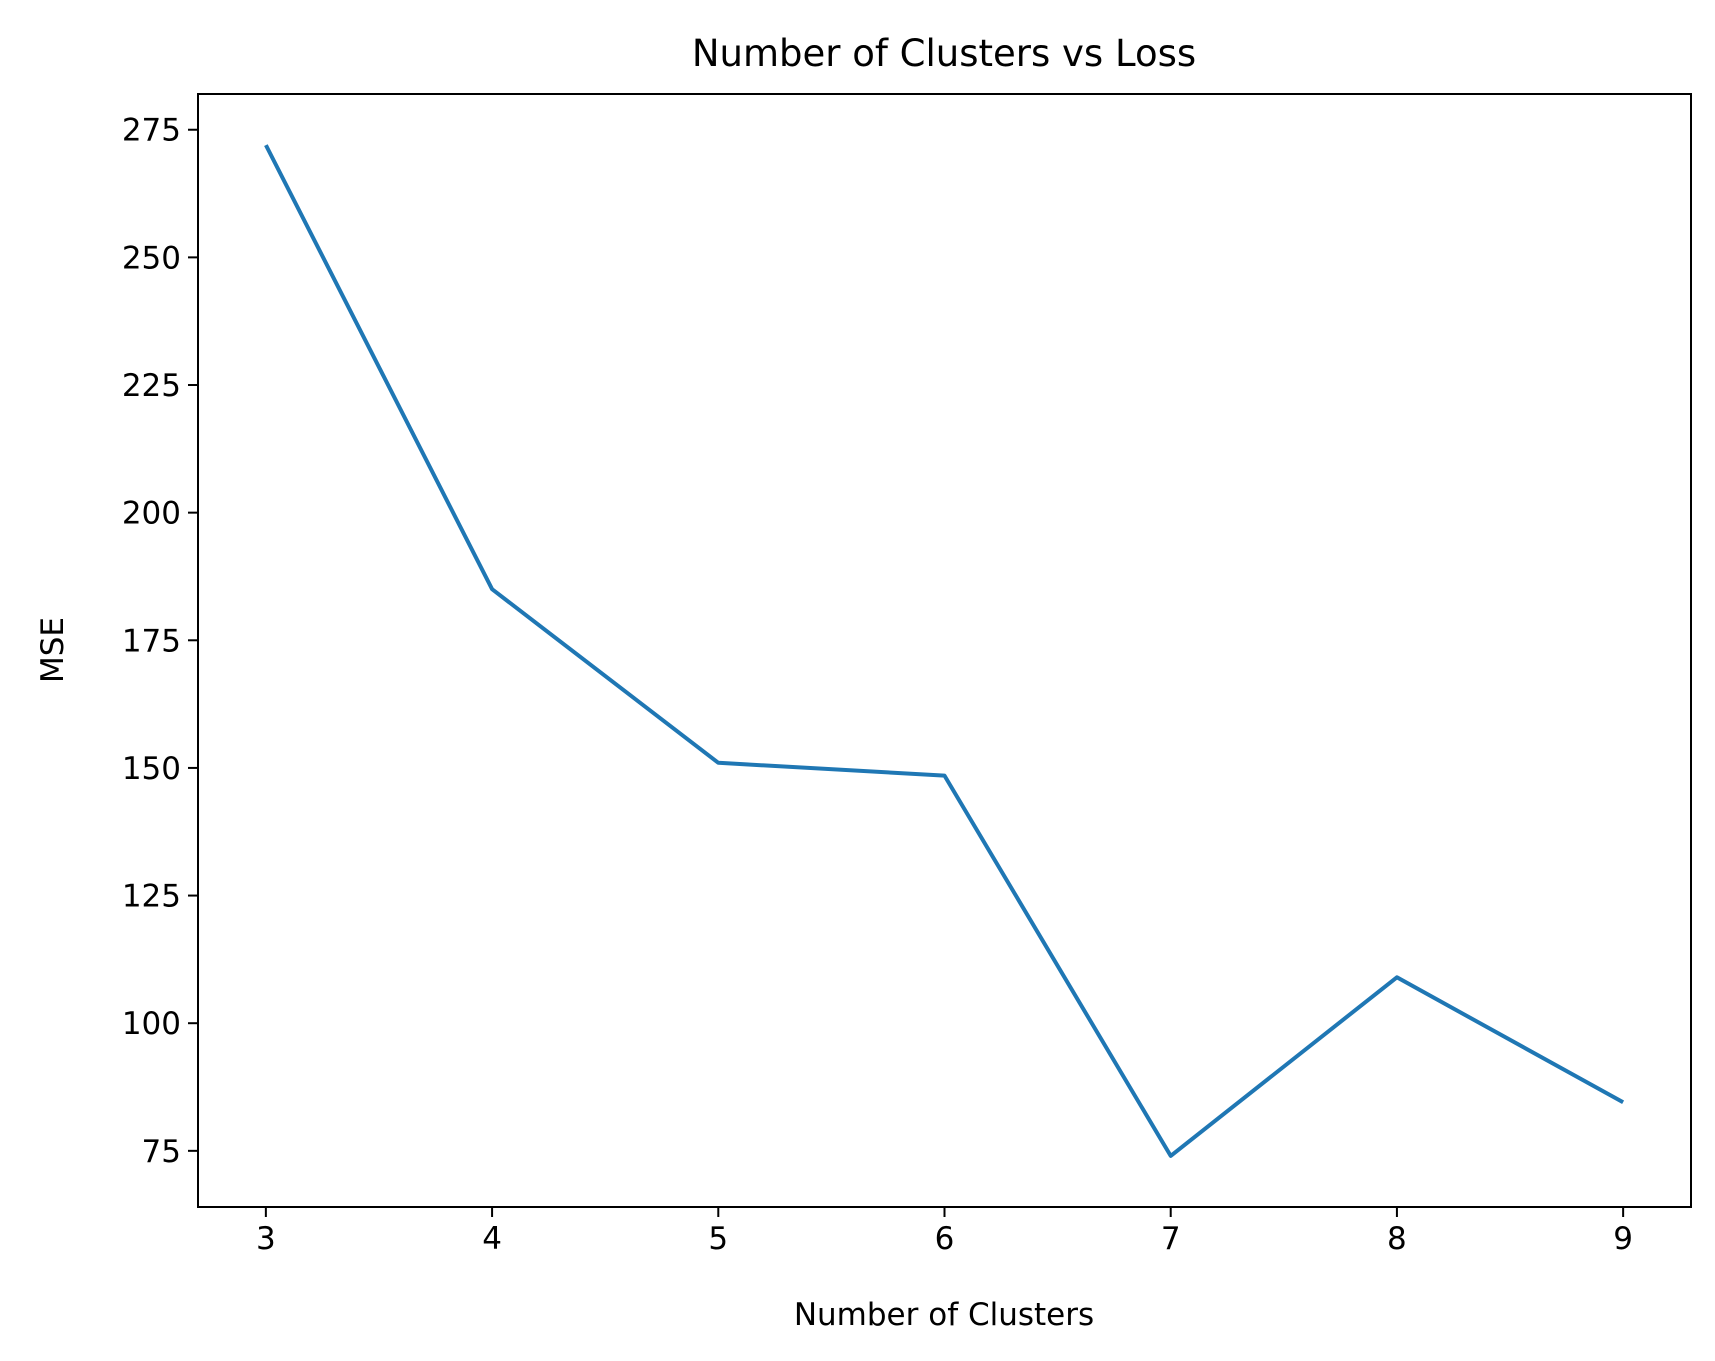  I want to click on y-tick-label: 250, so click(151, 258).